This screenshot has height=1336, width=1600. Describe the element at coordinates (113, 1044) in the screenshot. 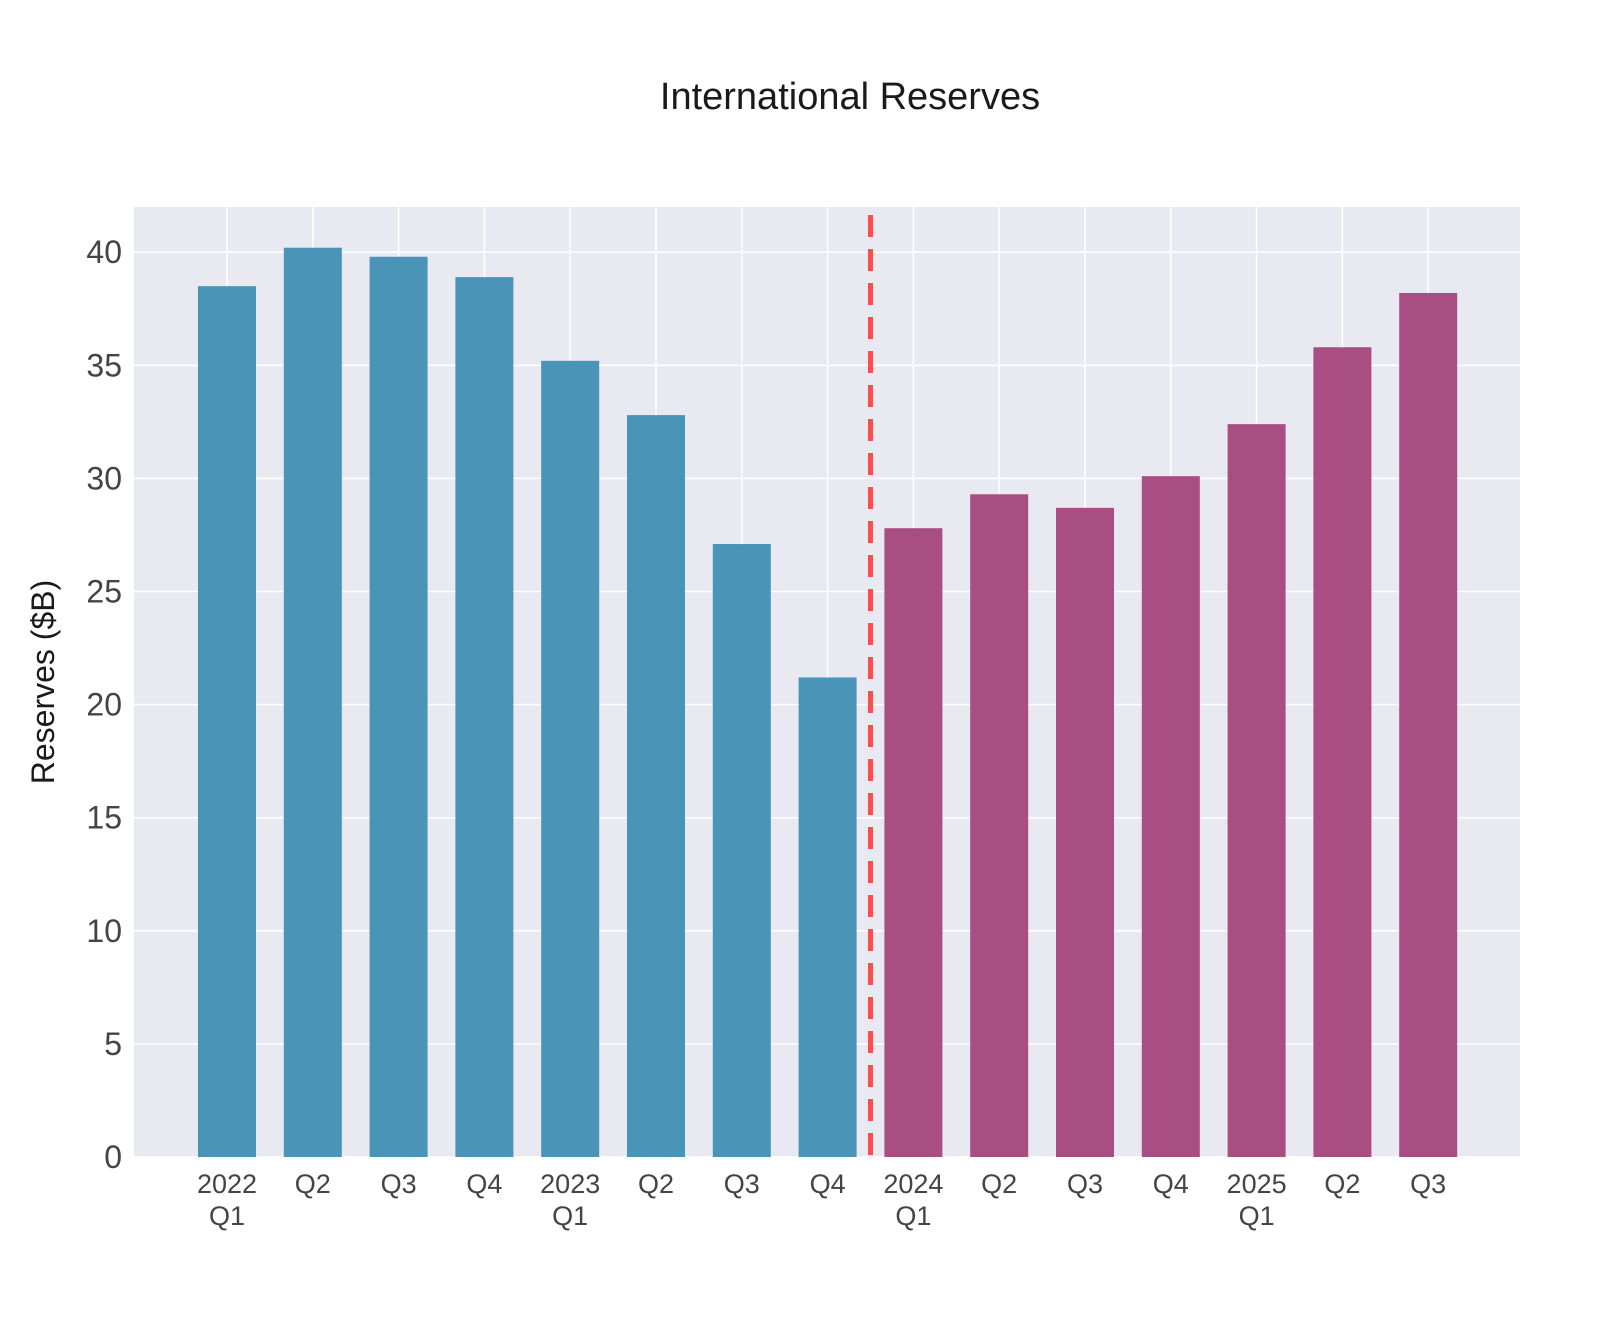

I see `y-tick-label: 5` at that location.